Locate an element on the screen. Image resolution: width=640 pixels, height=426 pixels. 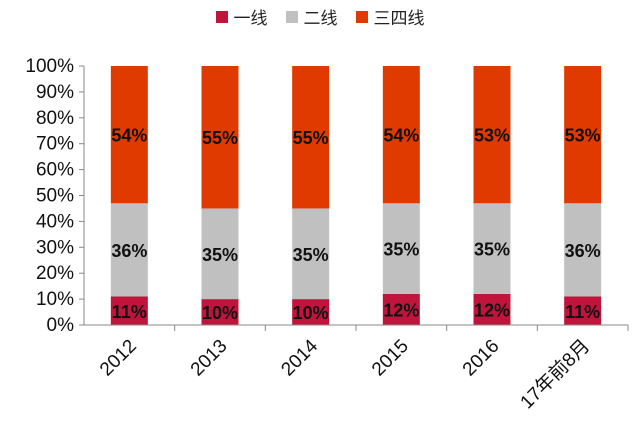
y-tick-label: 30% is located at coordinates (55, 247).